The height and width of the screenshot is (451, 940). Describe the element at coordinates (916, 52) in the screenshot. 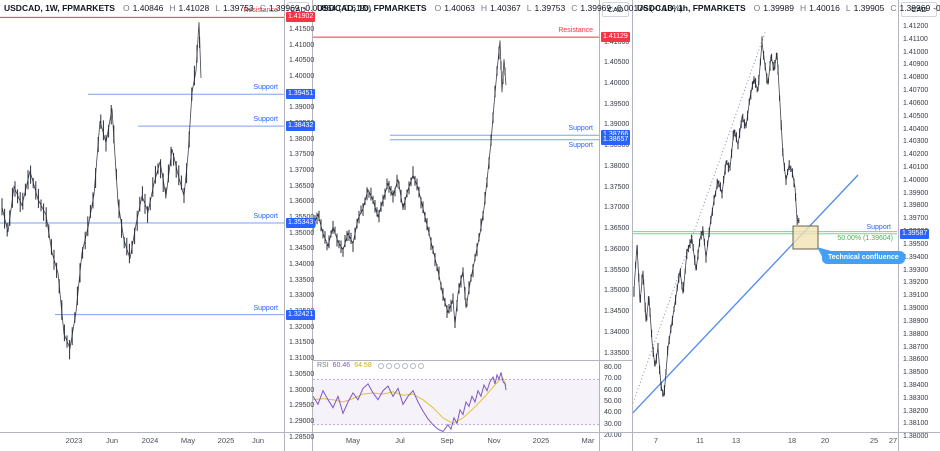

I see `price-tick: 1.41000` at that location.